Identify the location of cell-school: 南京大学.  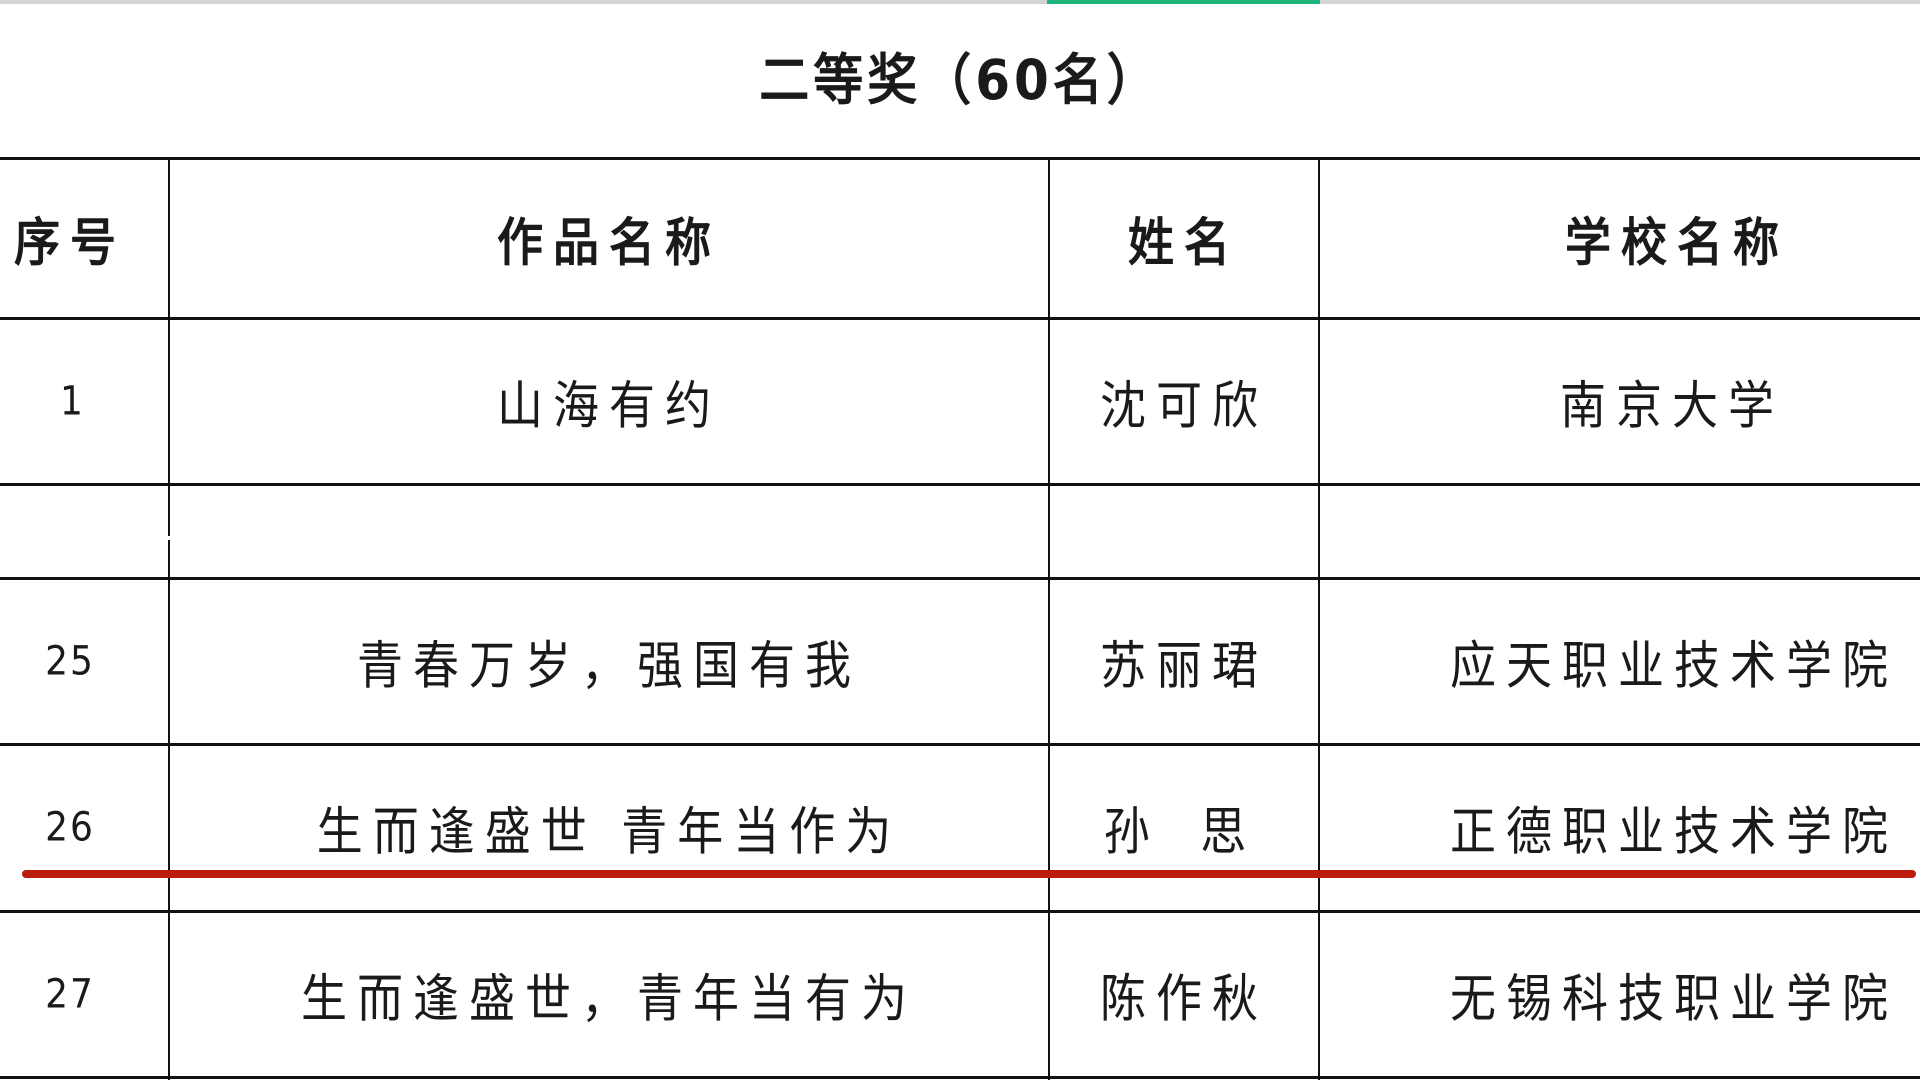
(1672, 405).